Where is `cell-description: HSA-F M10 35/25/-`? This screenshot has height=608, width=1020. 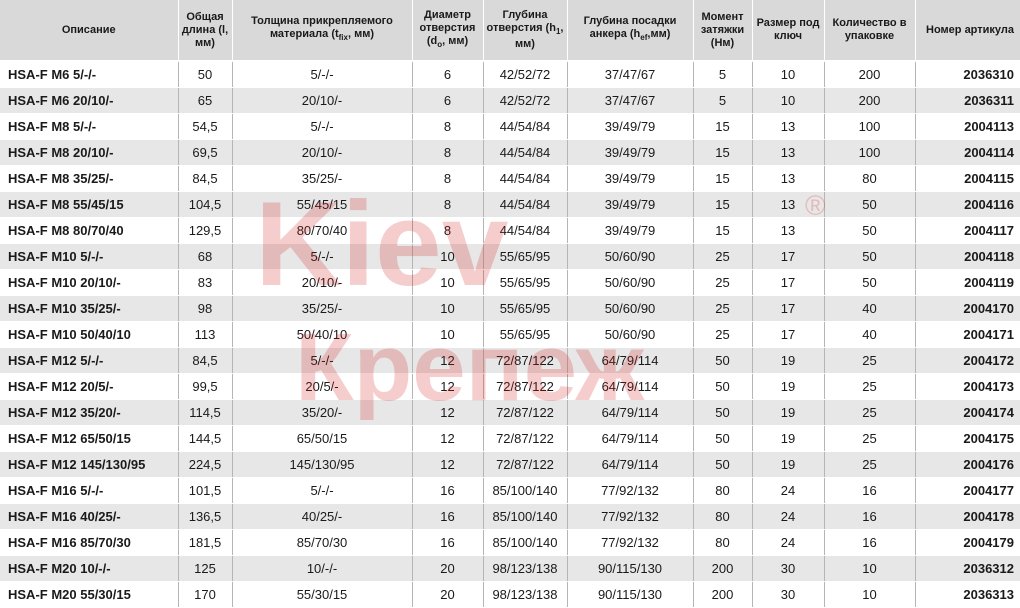
cell-description: HSA-F M10 35/25/- is located at coordinates (89, 308).